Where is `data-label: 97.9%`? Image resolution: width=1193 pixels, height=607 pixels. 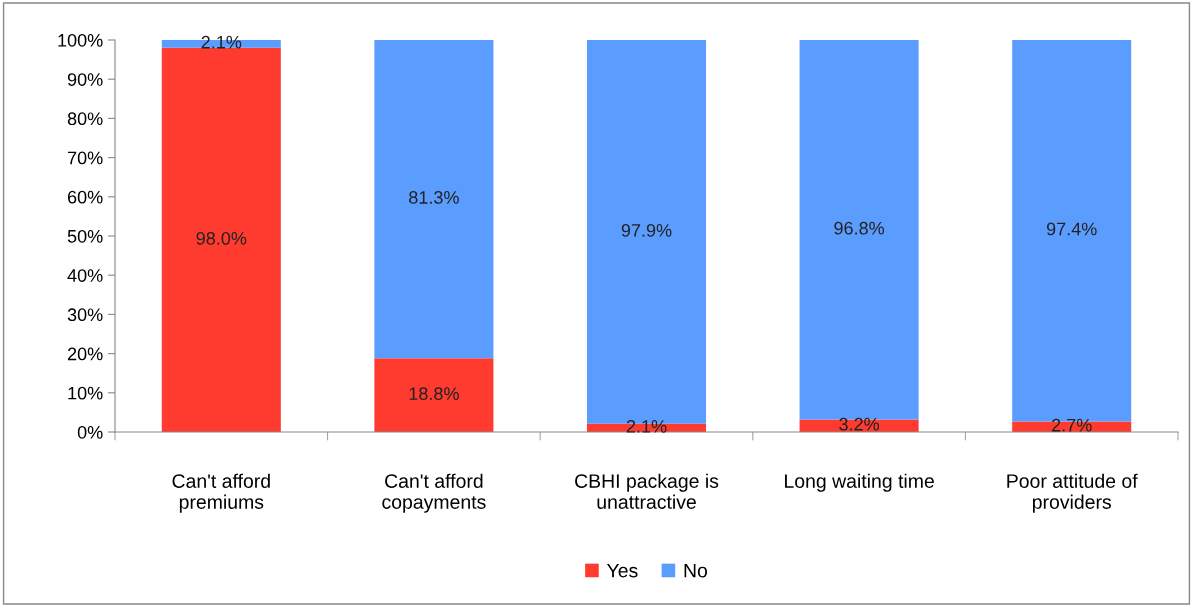 data-label: 97.9% is located at coordinates (646, 230).